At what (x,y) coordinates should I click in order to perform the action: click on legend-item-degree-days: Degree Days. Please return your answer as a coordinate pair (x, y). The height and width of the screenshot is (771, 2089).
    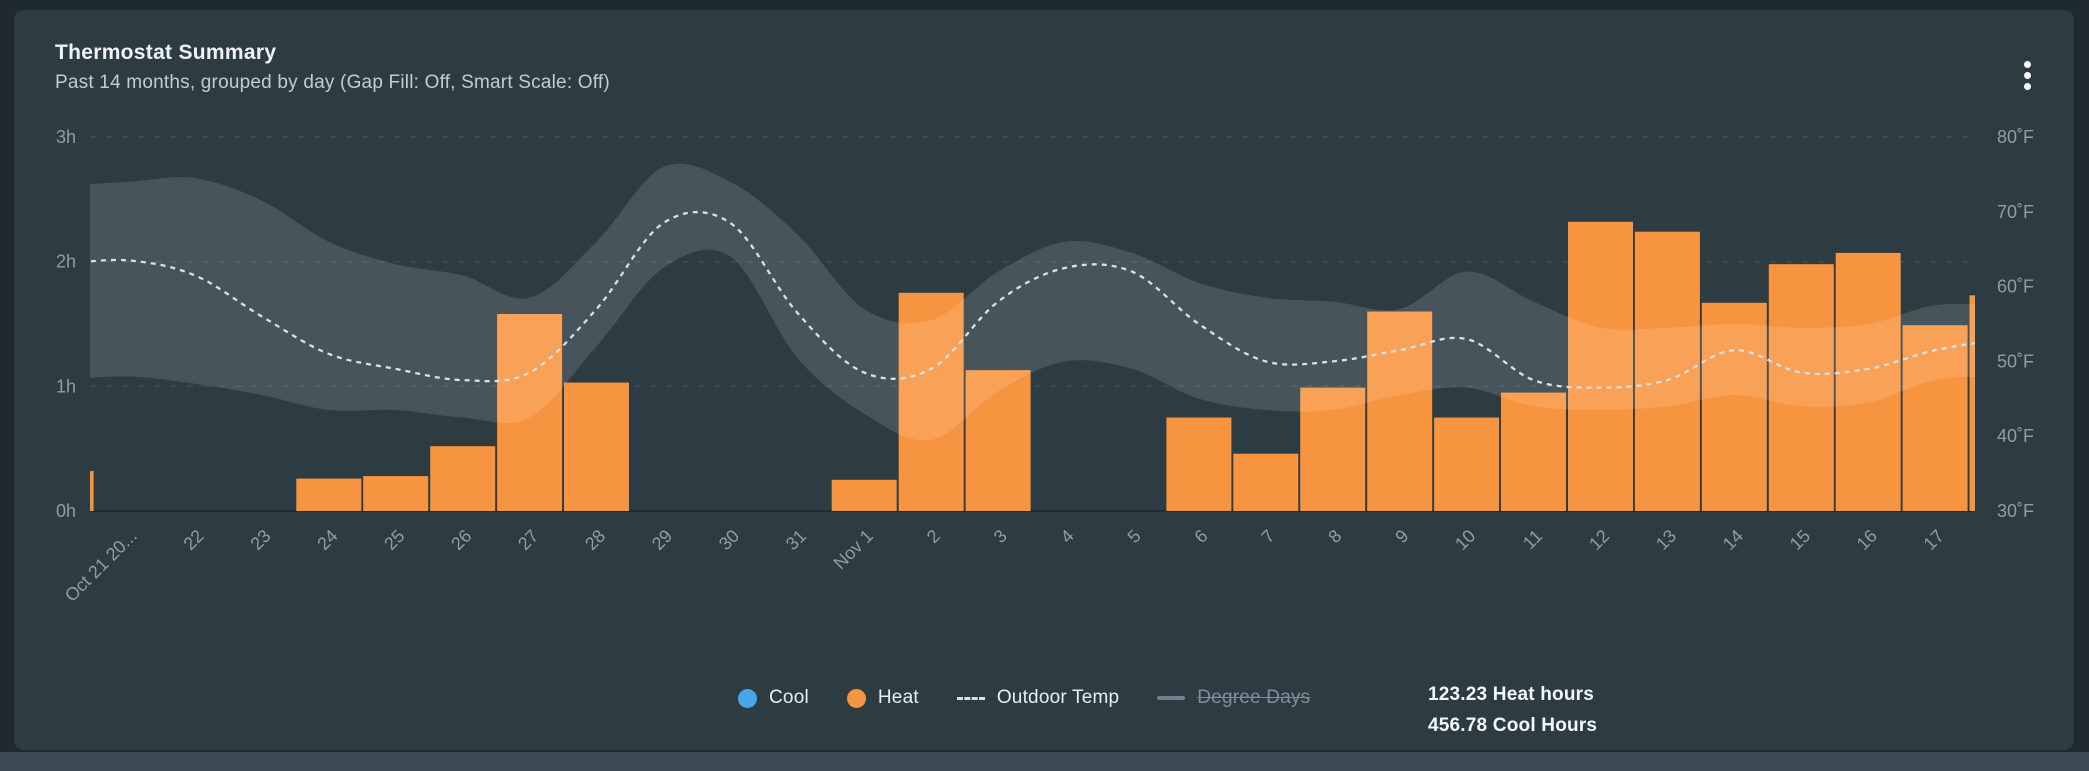
    Looking at the image, I should click on (1233, 698).